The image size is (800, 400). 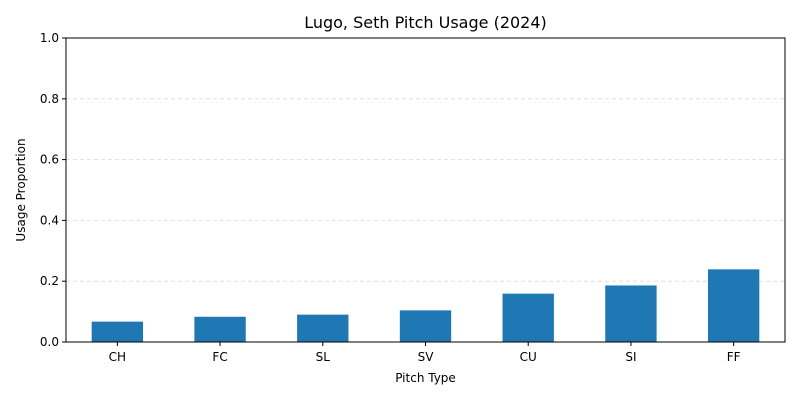 I want to click on x-axis: CH FC SL SV CU SI FF, so click(x=425, y=353).